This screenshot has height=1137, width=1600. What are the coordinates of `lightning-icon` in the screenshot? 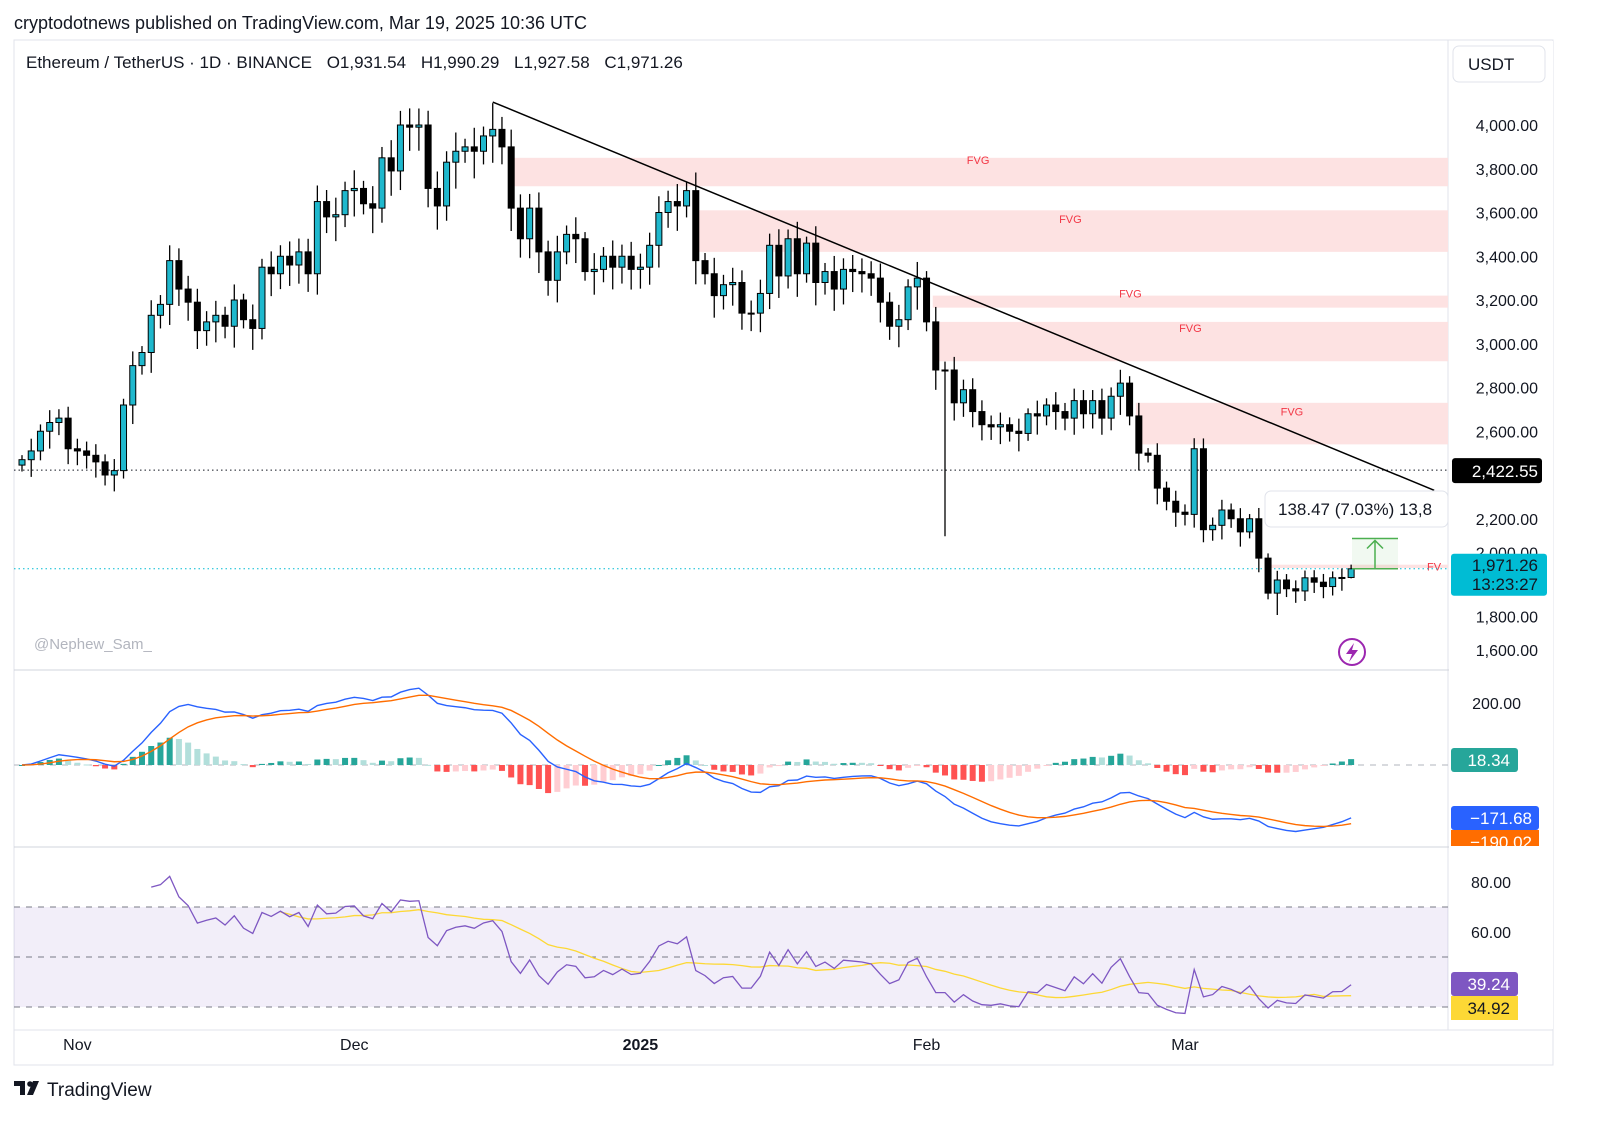 It's located at (1352, 652).